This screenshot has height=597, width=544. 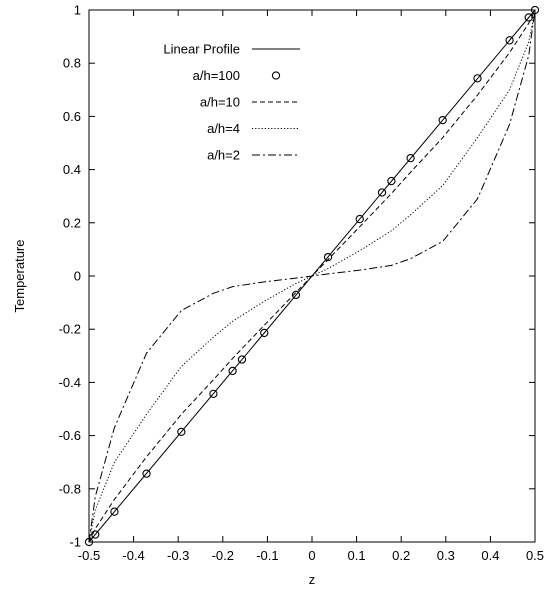 What do you see at coordinates (357, 555) in the screenshot?
I see `x-tick-label: 0.1` at bounding box center [357, 555].